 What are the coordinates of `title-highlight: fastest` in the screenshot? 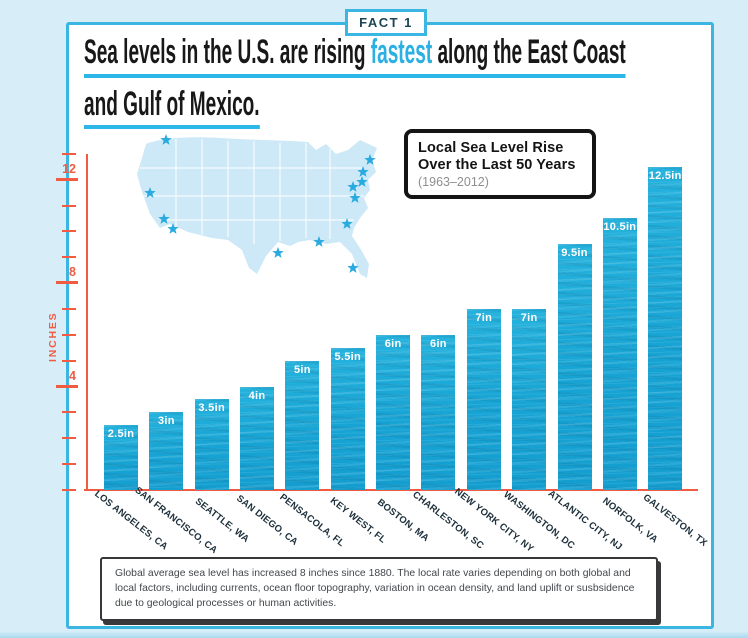 It's located at (401, 52).